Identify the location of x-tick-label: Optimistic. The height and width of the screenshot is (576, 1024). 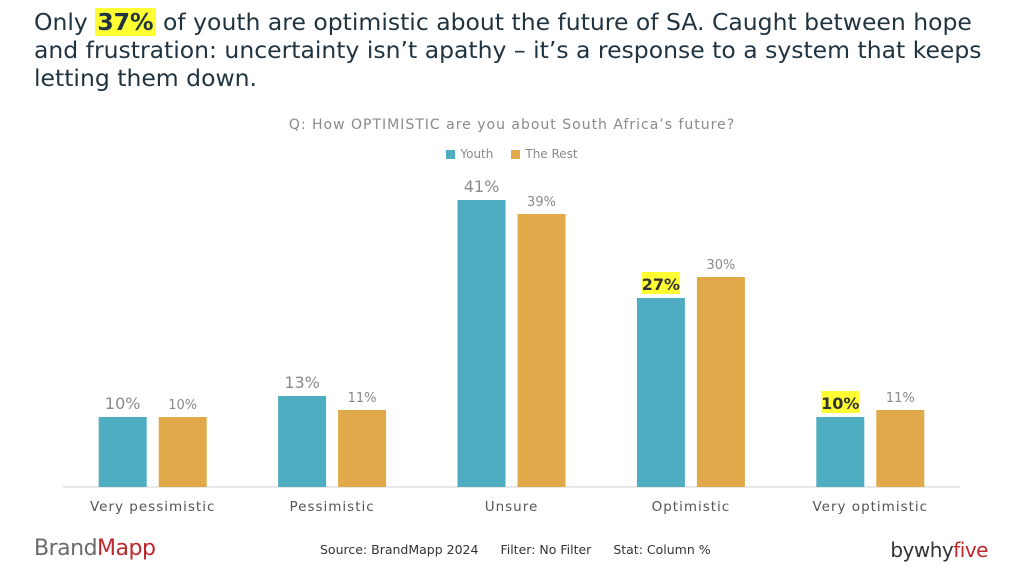
(691, 507).